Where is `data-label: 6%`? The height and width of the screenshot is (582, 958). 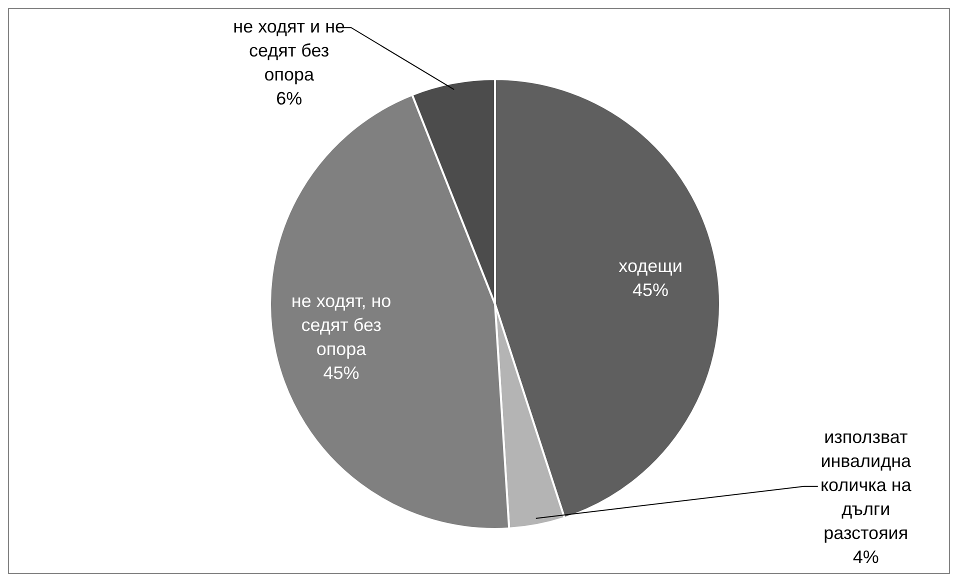
data-label: 6% is located at coordinates (289, 98).